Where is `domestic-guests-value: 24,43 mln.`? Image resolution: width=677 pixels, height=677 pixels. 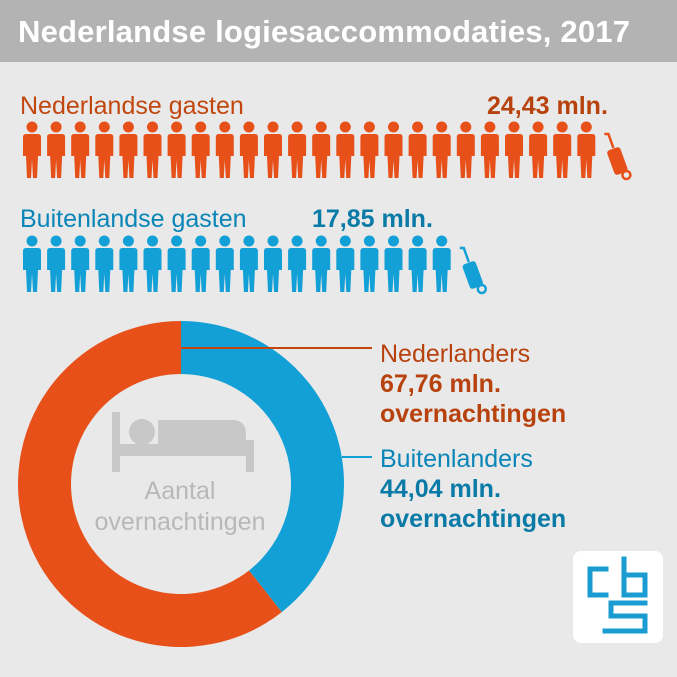
domestic-guests-value: 24,43 mln. is located at coordinates (547, 106).